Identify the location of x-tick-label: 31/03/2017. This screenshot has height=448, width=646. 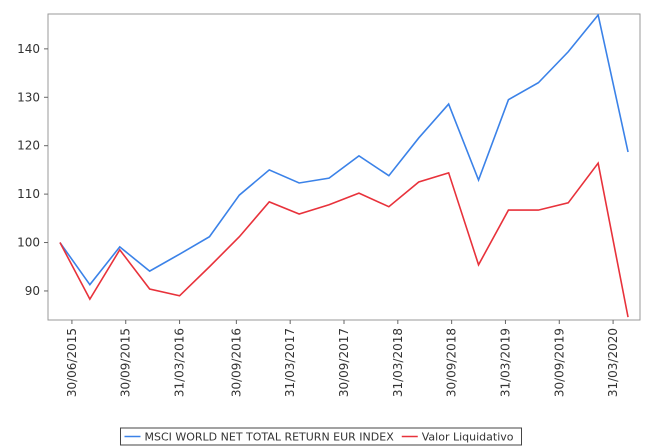
(290, 362).